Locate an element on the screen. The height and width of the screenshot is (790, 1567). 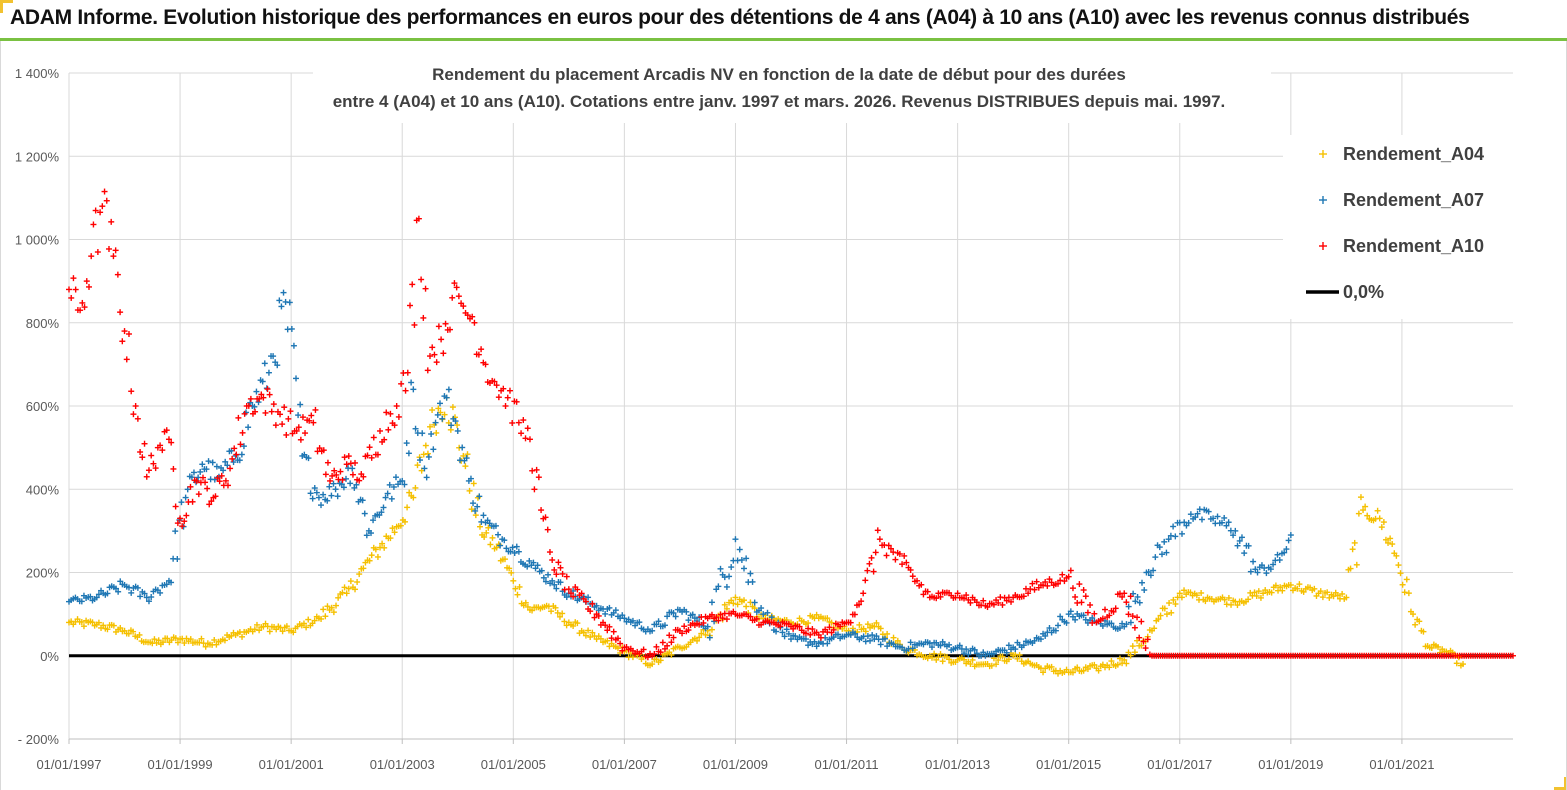
y-tick-label: 400% is located at coordinates (43, 489).